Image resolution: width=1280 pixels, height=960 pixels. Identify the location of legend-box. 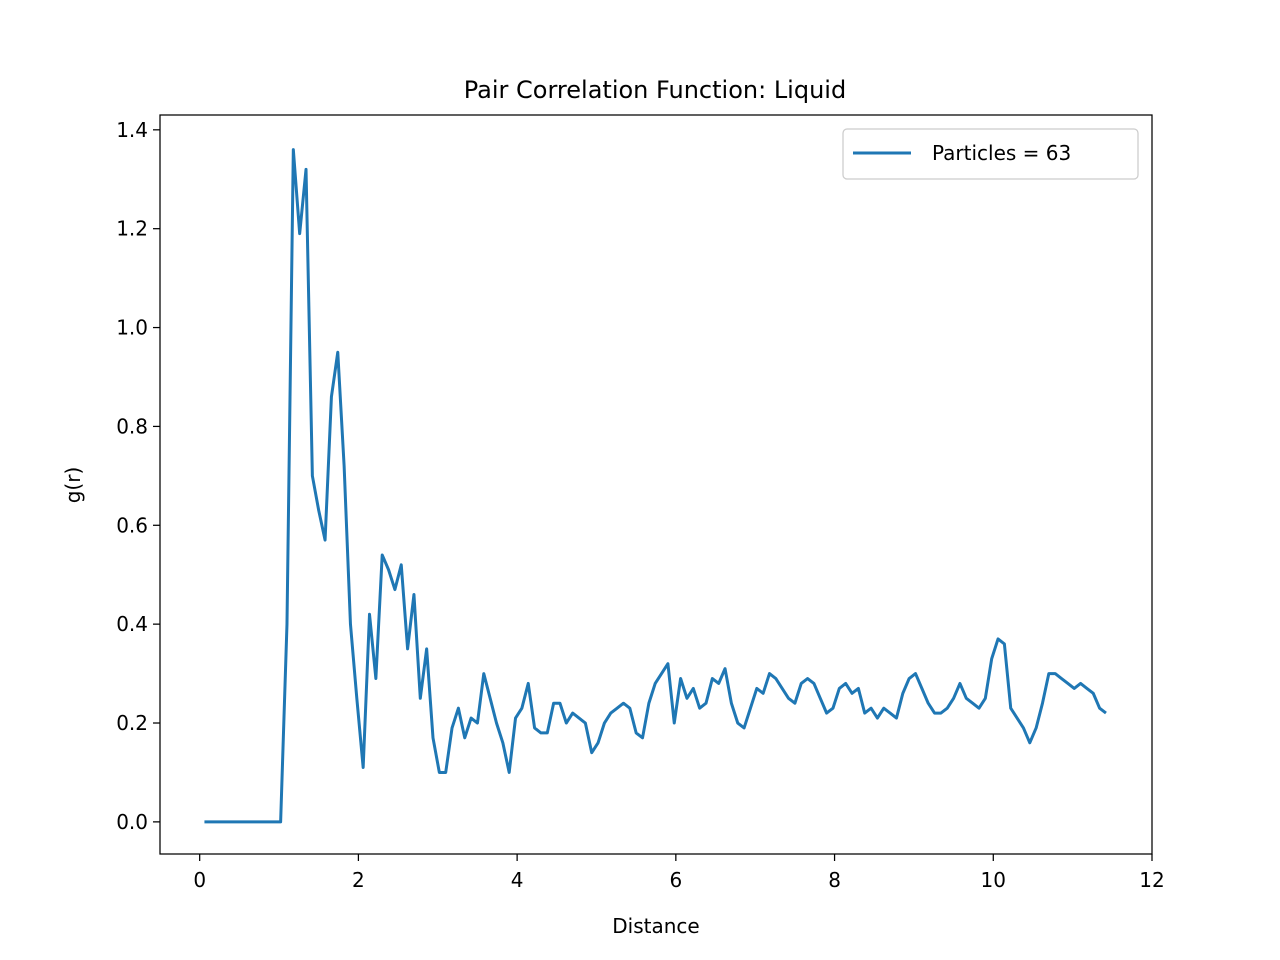
(990, 154).